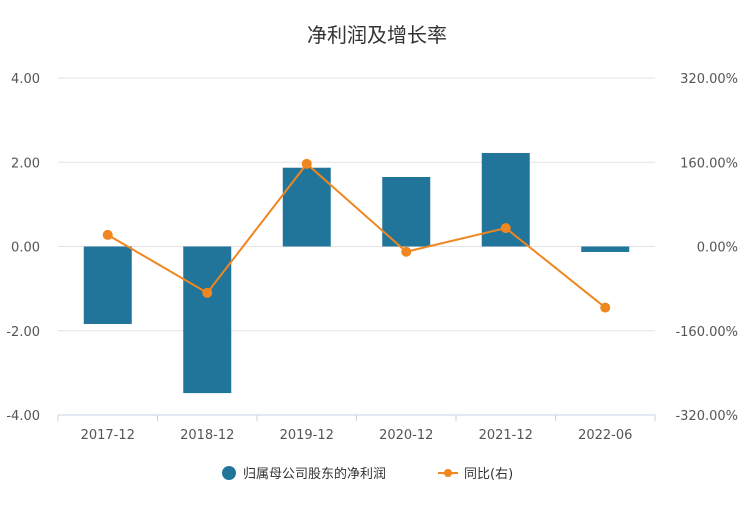  Describe the element at coordinates (488, 474) in the screenshot. I see `legend-line-label: 同比(右)` at that location.